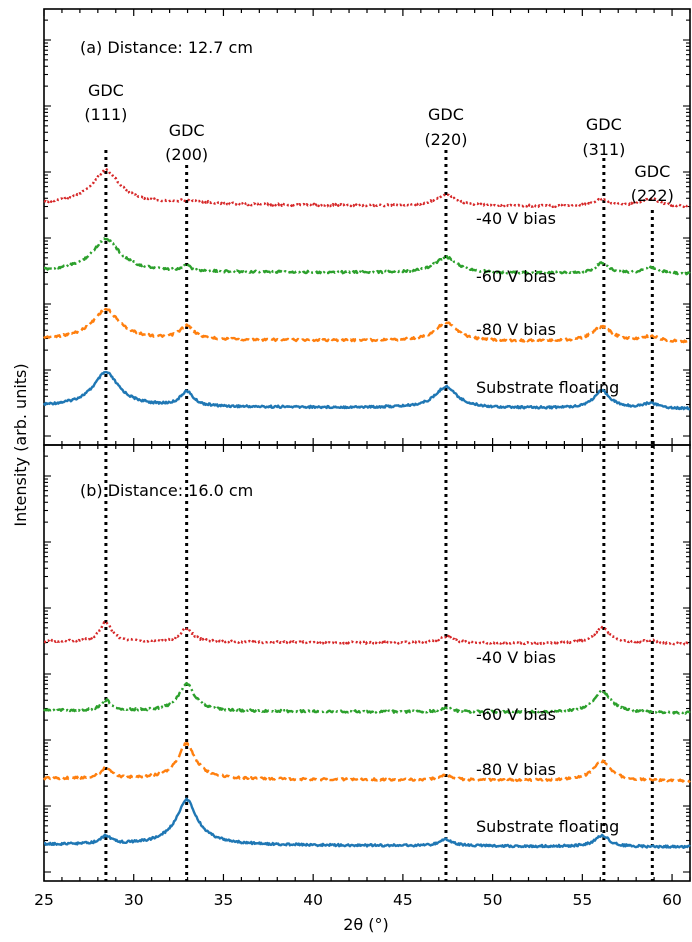 Image resolution: width=692 pixels, height=942 pixels. Describe the element at coordinates (603, 149) in the screenshot. I see `peak-label-index: (311)` at that location.